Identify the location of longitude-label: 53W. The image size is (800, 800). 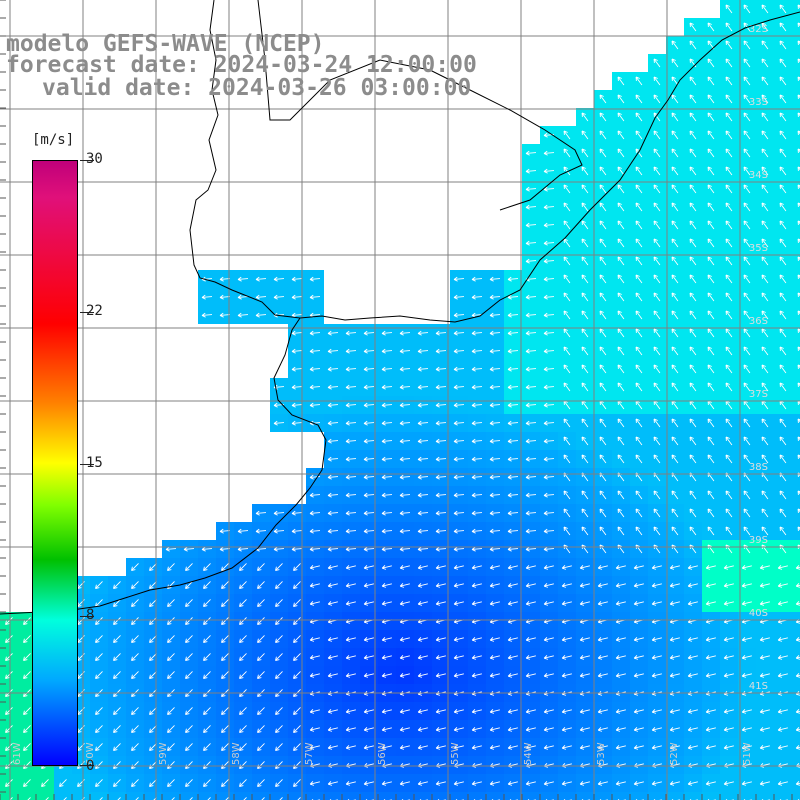
(601, 753).